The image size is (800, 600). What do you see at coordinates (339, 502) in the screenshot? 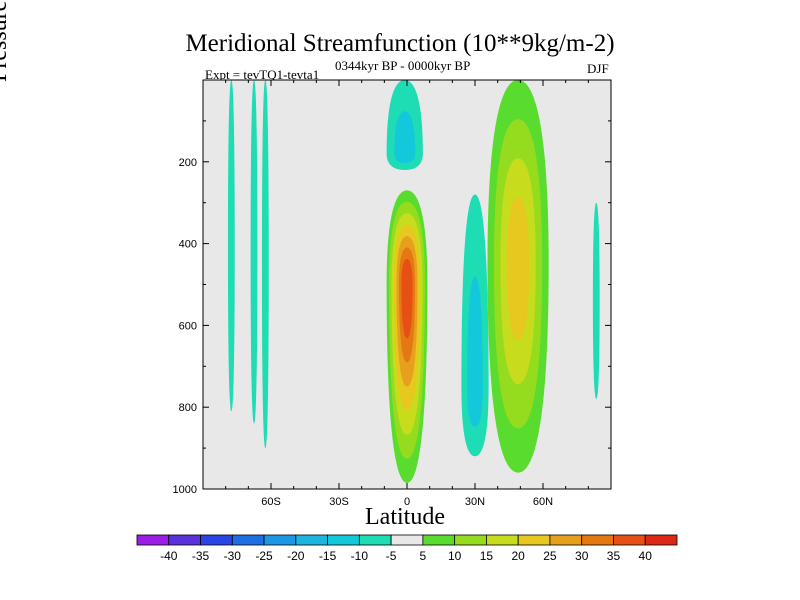
I see `x-tick-label: 30S` at bounding box center [339, 502].